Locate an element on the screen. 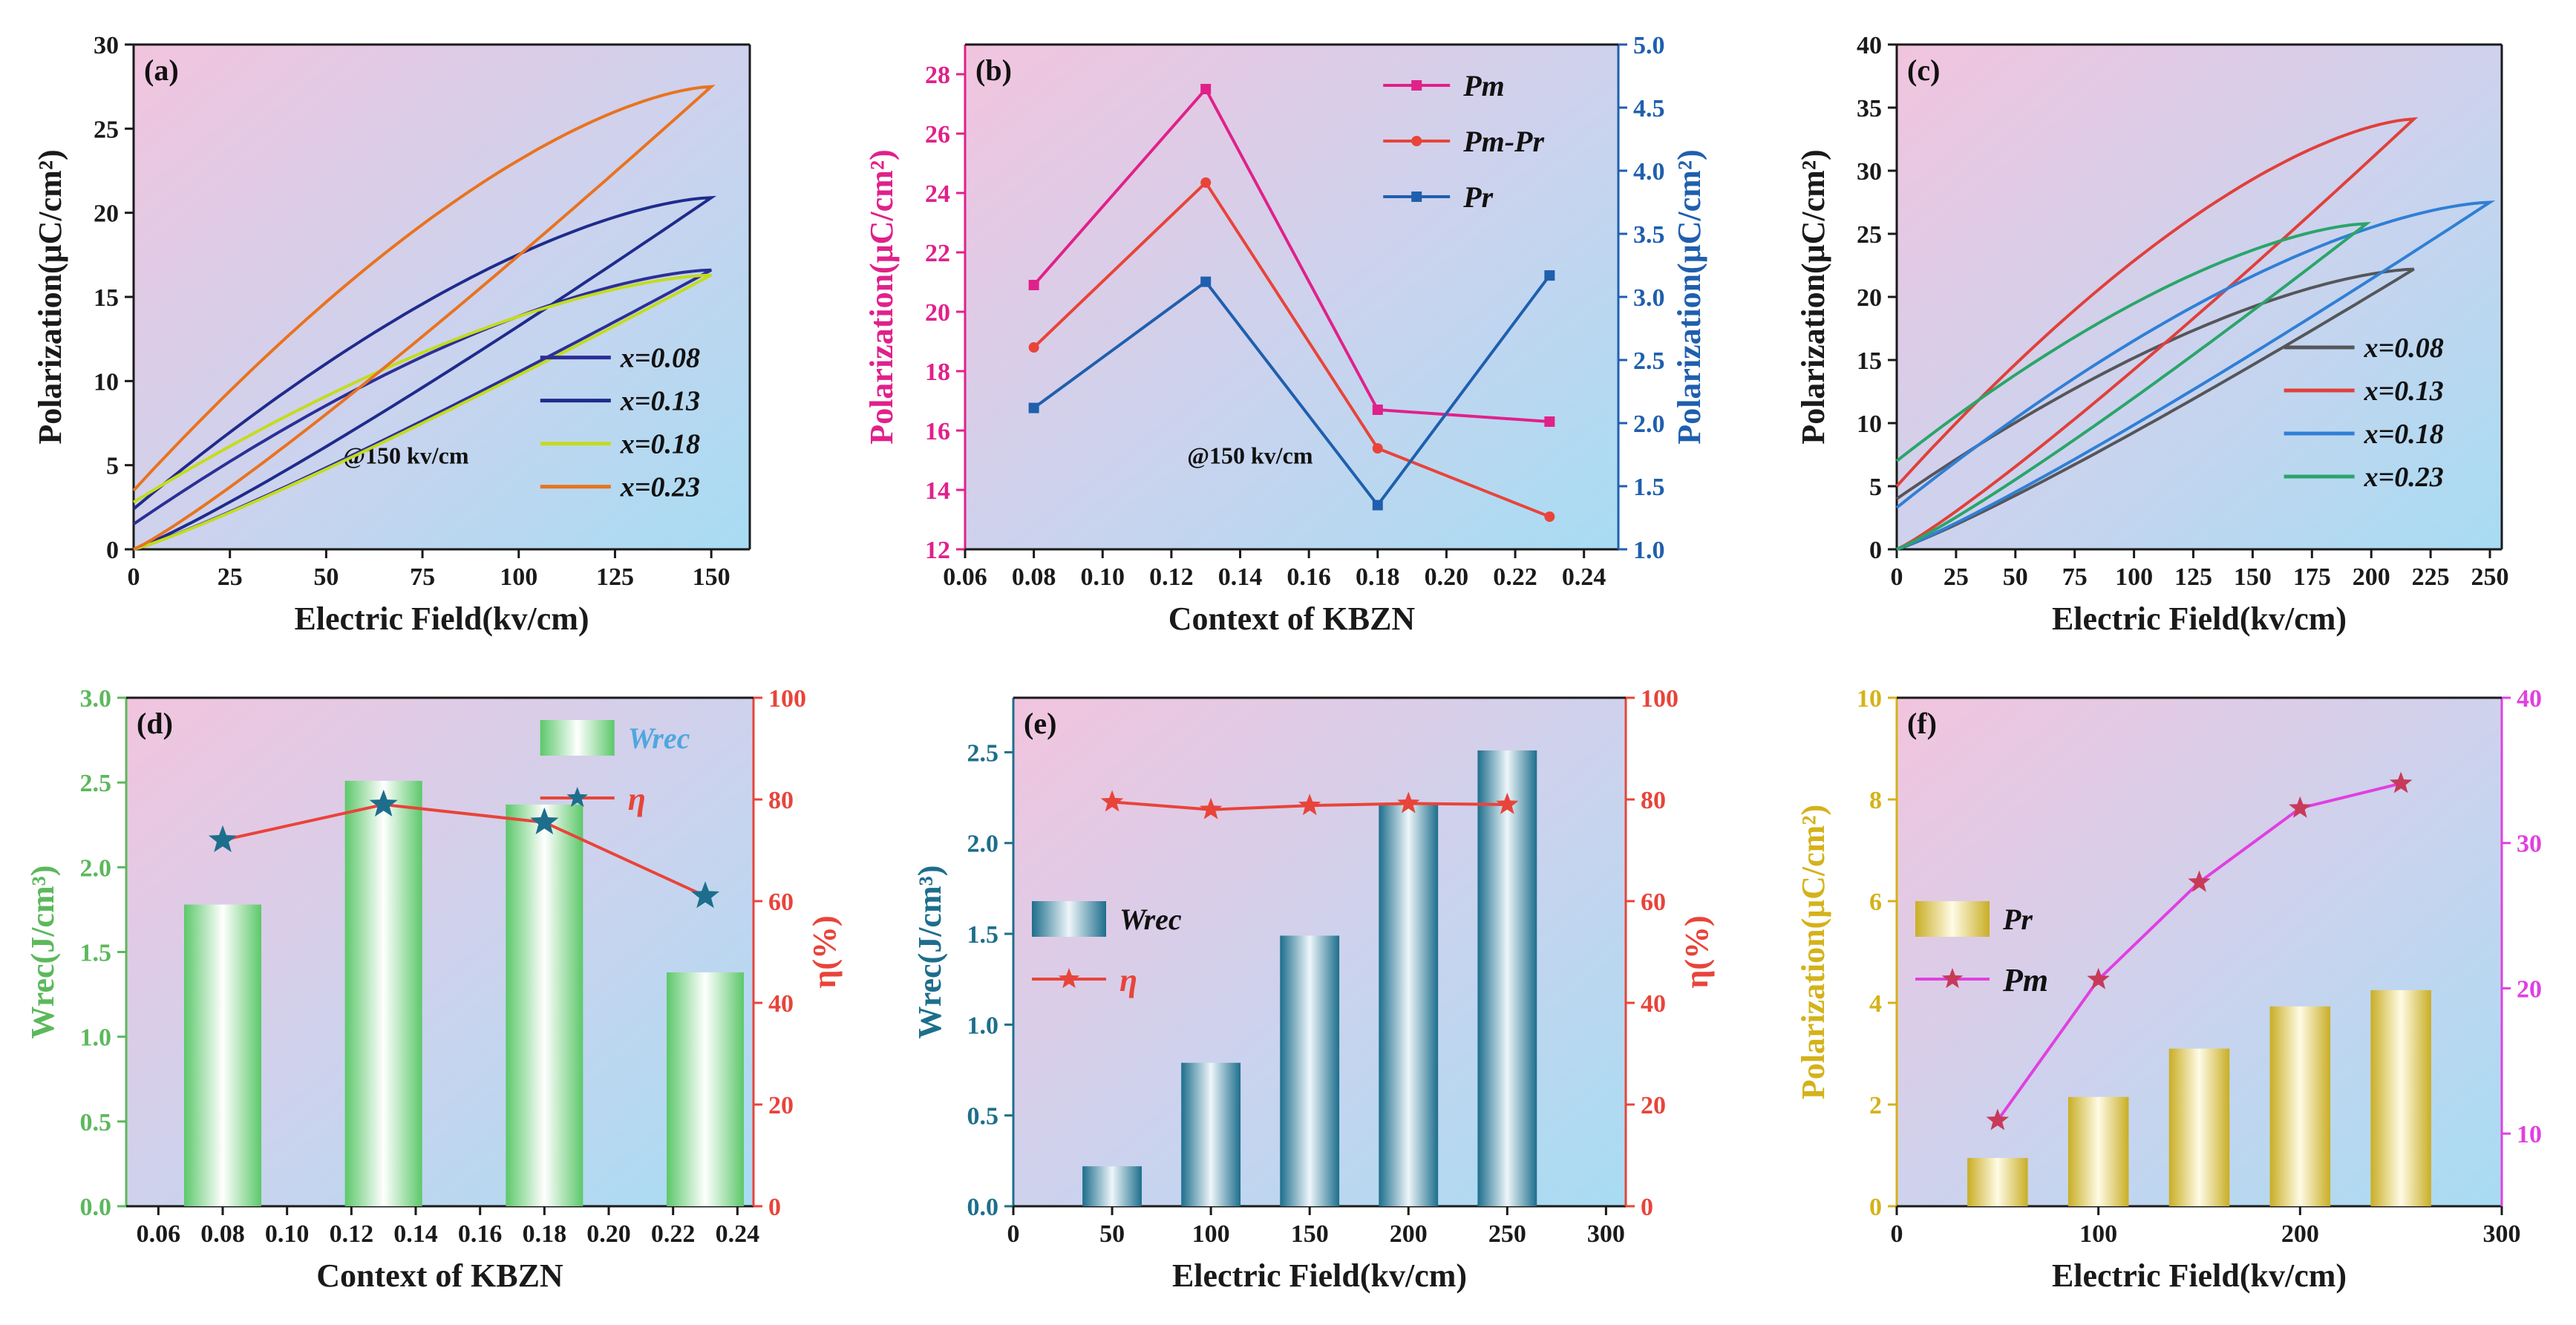 The height and width of the screenshot is (1325, 2576). panel-label: (c) is located at coordinates (1924, 70).